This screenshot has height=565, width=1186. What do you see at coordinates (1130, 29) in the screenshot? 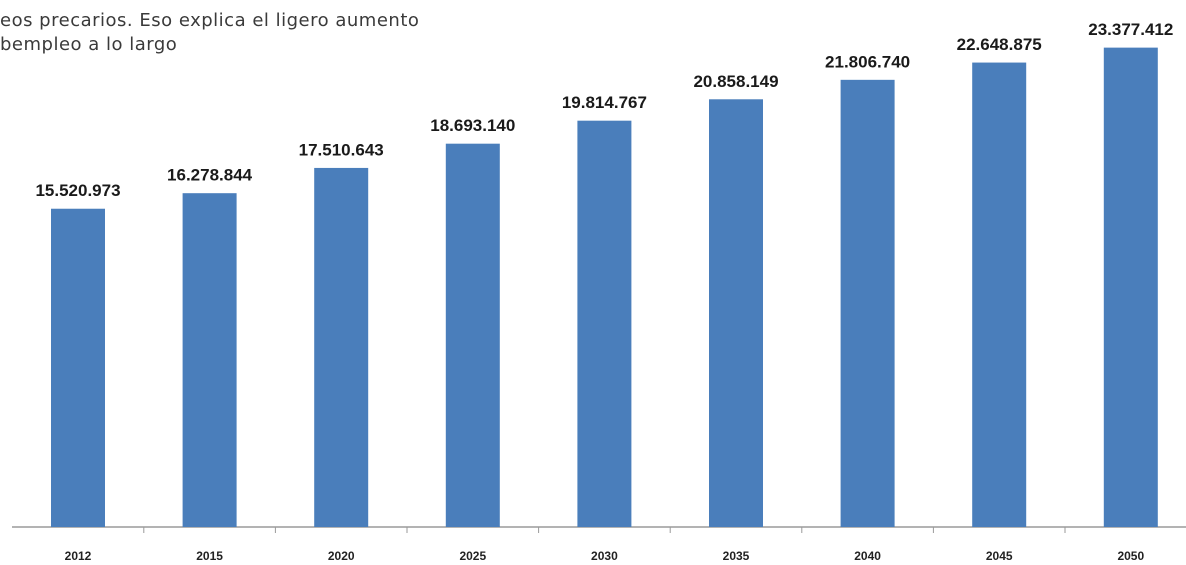
I see `value-label: 23.377.412` at bounding box center [1130, 29].